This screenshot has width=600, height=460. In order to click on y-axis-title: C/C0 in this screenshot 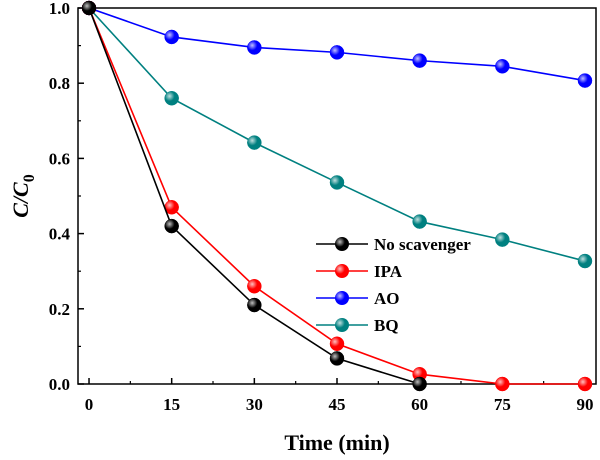, I will do `click(23, 195)`.